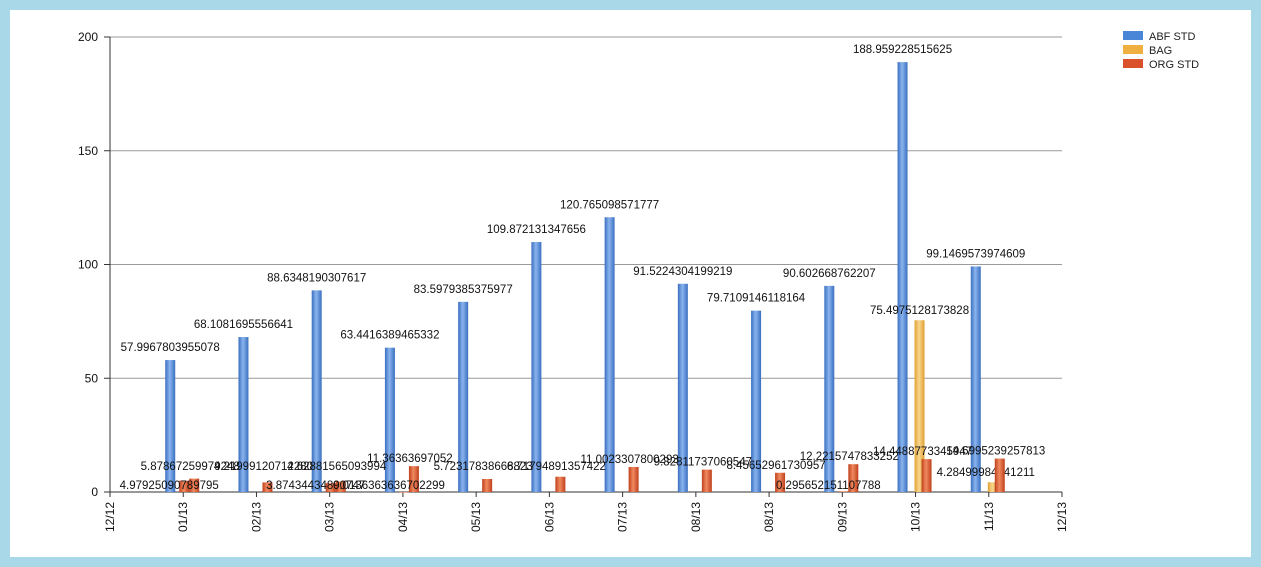  What do you see at coordinates (410, 459) in the screenshot?
I see `data-label: 11.36363697052` at bounding box center [410, 459].